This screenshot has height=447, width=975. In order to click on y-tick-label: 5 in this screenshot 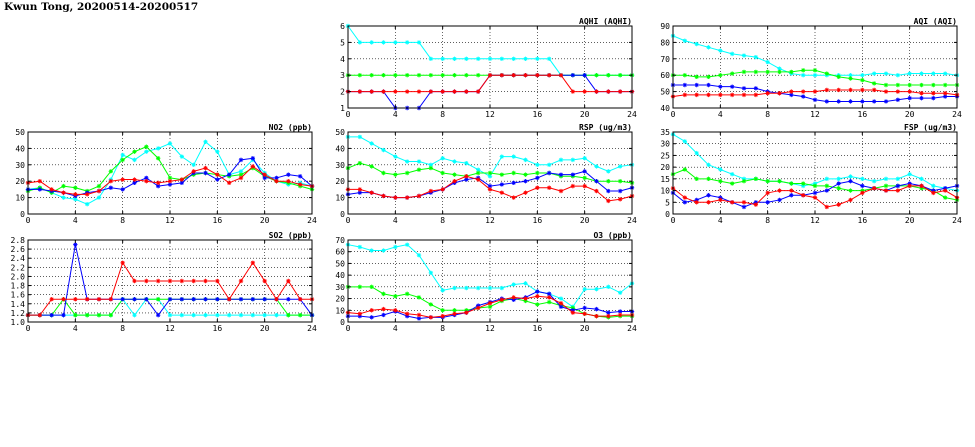, I will do `click(667, 202)`.